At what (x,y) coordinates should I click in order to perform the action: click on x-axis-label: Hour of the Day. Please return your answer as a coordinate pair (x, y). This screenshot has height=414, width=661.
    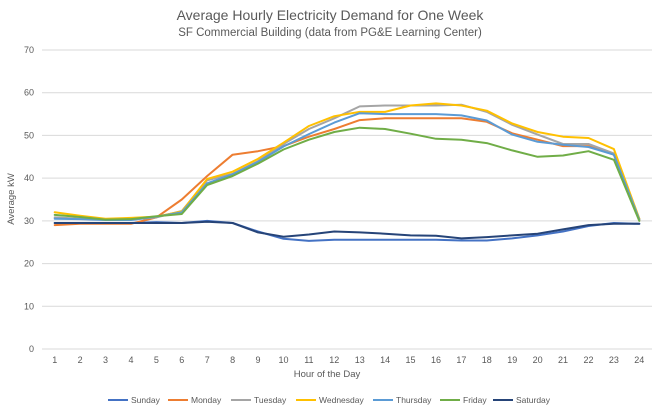
    Looking at the image, I should click on (327, 374).